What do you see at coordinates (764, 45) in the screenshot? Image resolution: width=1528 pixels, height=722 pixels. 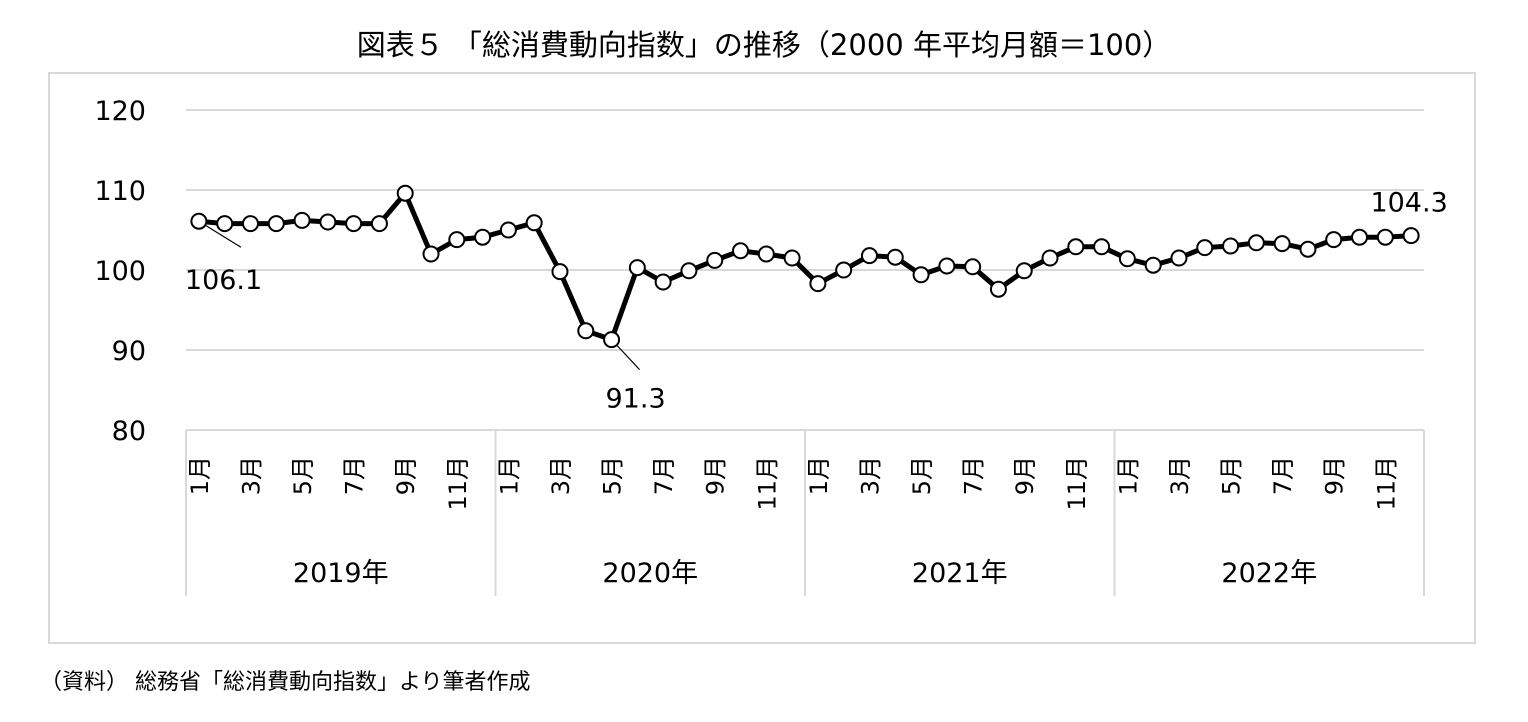 I see `chart-title: 図表５ 「総消費動向指数」の推移（2000 年平均月額＝100）` at bounding box center [764, 45].